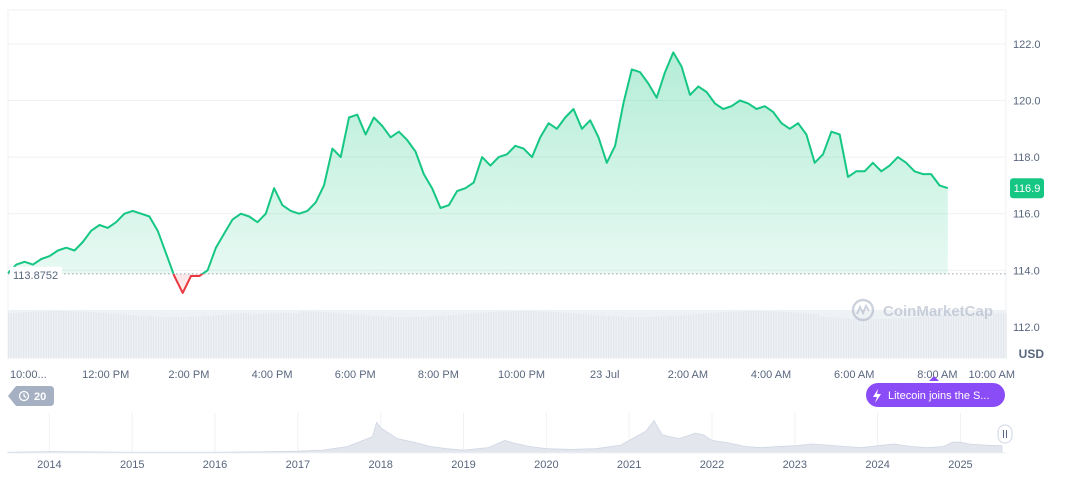 Image resolution: width=1072 pixels, height=482 pixels. Describe the element at coordinates (31, 396) in the screenshot. I see `history-badge: 20` at that location.